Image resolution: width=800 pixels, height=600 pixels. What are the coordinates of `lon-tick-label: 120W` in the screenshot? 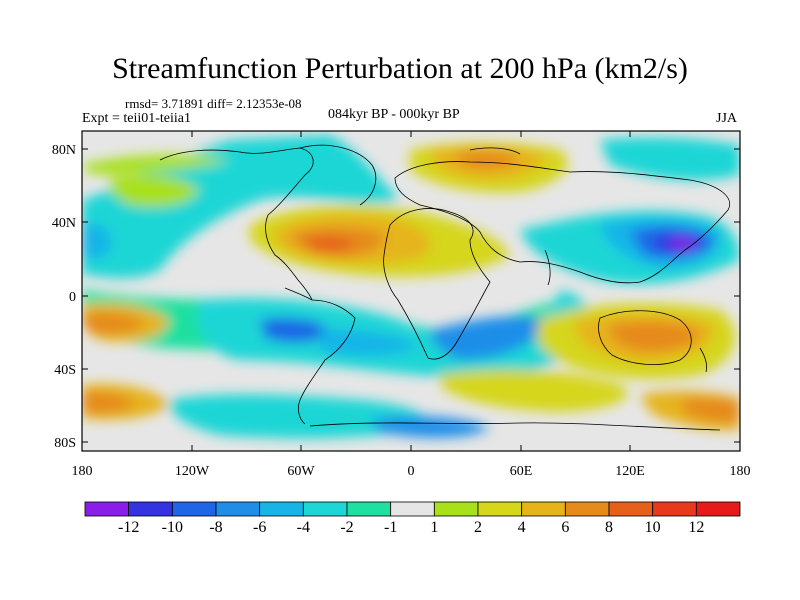 It's located at (192, 471).